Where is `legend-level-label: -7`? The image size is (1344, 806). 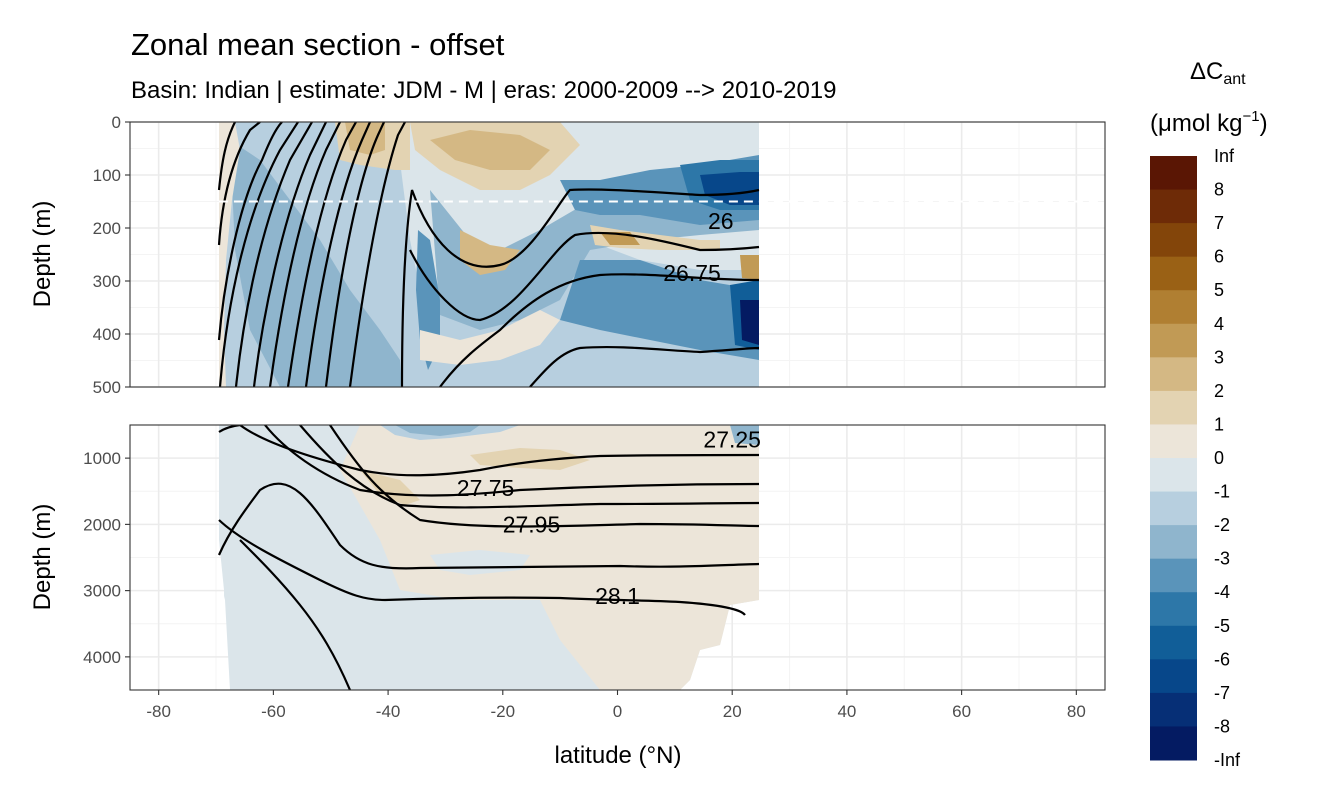 legend-level-label: -7 is located at coordinates (1222, 693).